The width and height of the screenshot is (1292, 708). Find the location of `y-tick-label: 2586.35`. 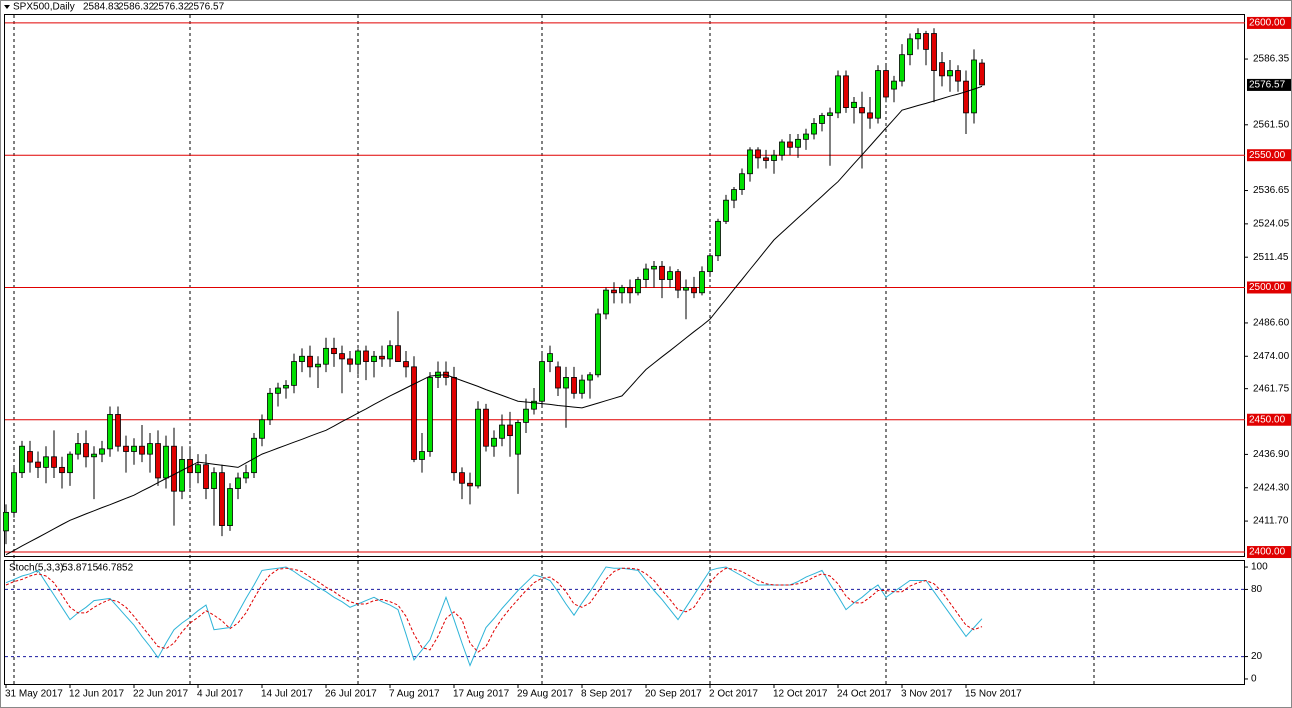

y-tick-label: 2586.35 is located at coordinates (1271, 59).